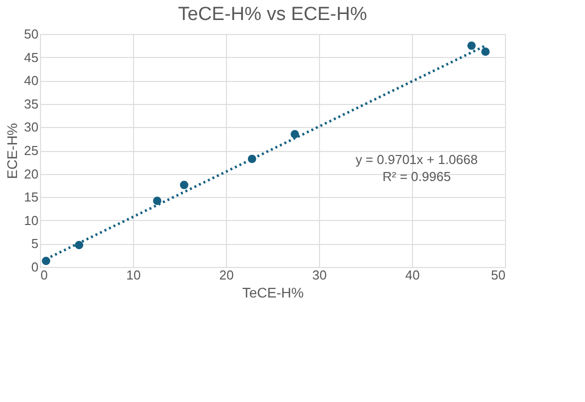 This screenshot has width=585, height=402. What do you see at coordinates (44, 275) in the screenshot?
I see `x-tick-label: 0` at bounding box center [44, 275].